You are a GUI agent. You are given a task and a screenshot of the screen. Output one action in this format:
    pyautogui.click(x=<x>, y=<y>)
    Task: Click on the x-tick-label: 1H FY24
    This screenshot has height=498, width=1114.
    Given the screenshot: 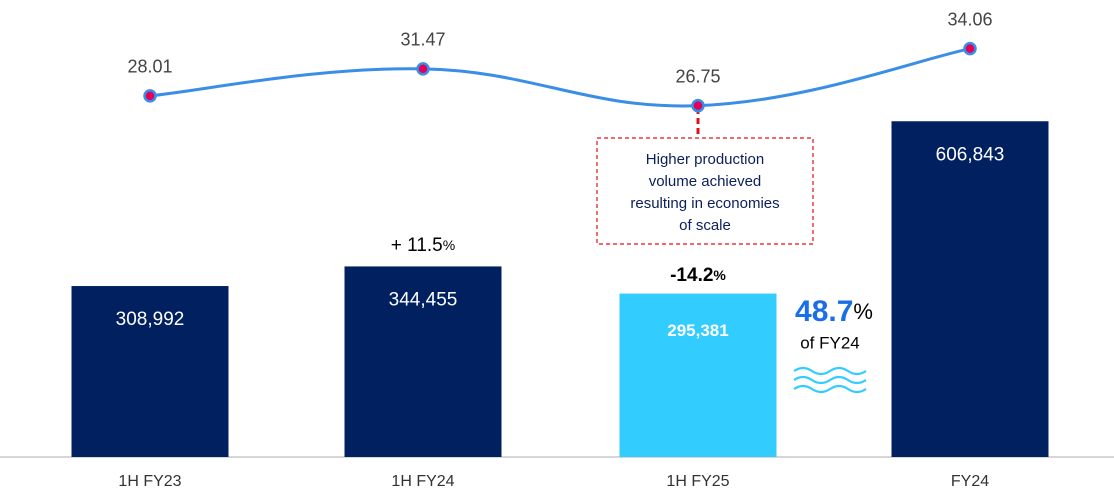 What is the action you would take?
    pyautogui.click(x=422, y=481)
    